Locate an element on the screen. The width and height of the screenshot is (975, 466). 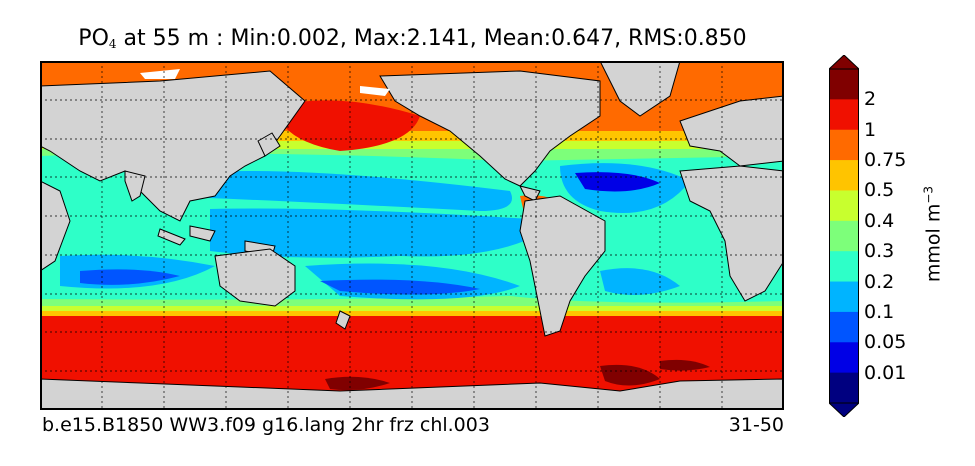
title-variable: PO is located at coordinates (93, 38).